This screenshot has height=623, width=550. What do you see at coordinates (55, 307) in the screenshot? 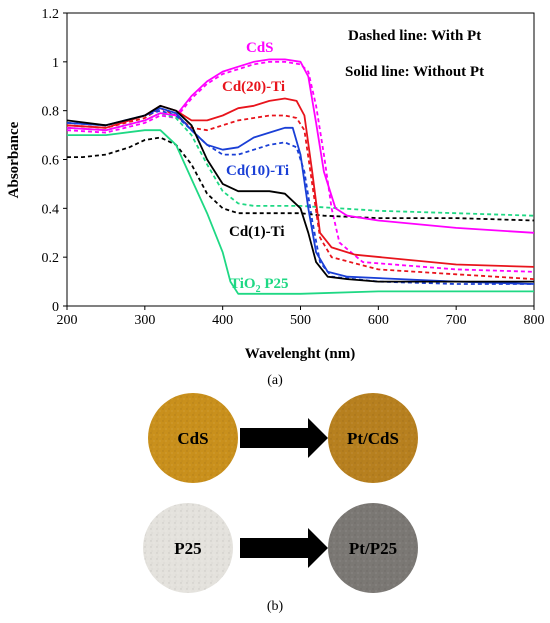
I see `y-tick-label: 0` at bounding box center [55, 307].